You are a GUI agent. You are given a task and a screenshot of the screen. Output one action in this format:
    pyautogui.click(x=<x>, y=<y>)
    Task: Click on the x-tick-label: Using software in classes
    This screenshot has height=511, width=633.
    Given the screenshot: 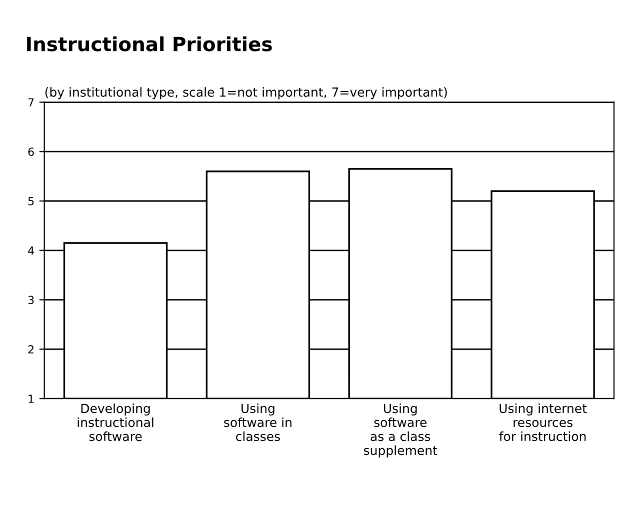 What is the action you would take?
    pyautogui.click(x=258, y=422)
    